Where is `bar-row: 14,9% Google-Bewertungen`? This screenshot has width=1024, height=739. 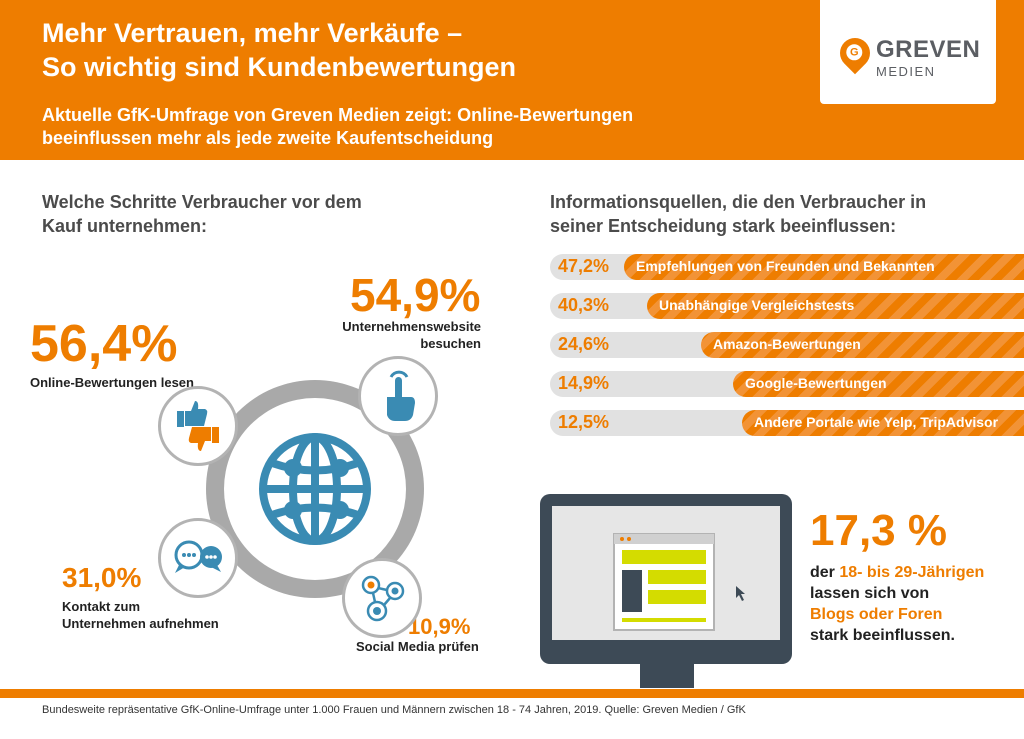
bar-row: 14,9% Google-Bewertungen is located at coordinates (787, 384).